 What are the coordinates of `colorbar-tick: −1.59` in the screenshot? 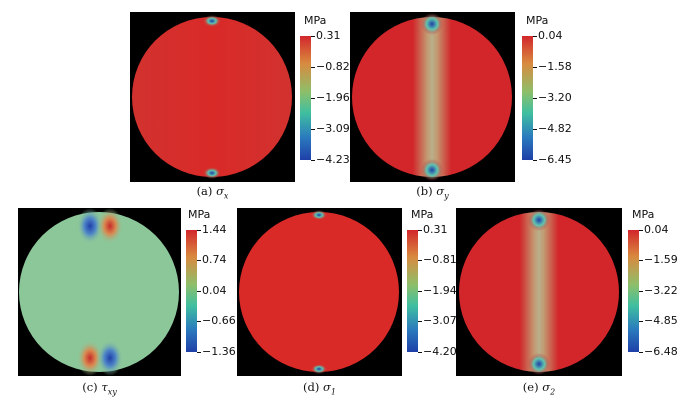 It's located at (658, 259).